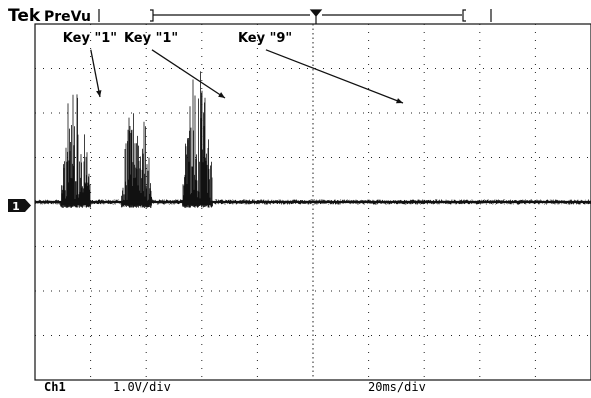 The image size is (591, 398). What do you see at coordinates (24, 16) in the screenshot?
I see `brand-label: Tek` at bounding box center [24, 16].